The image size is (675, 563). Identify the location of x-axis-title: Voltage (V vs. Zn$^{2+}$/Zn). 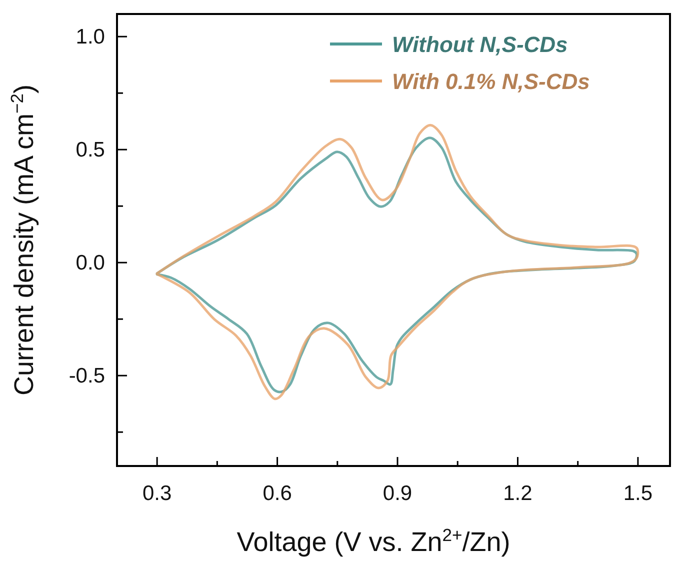
(373, 541).